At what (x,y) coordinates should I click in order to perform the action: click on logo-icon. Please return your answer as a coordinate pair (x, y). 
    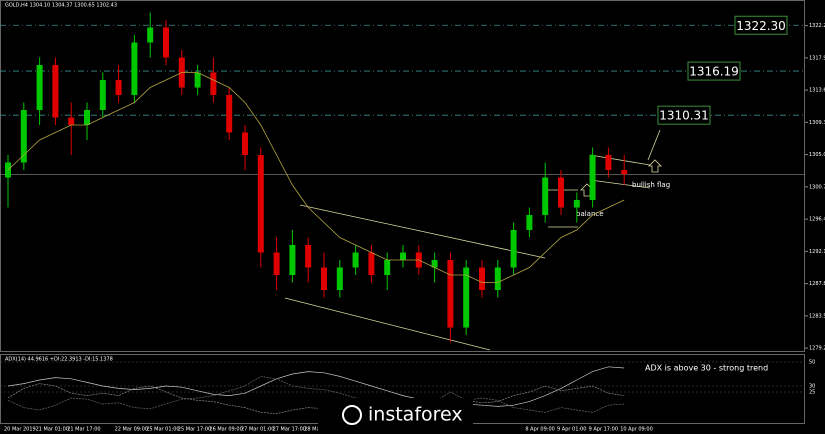
    Looking at the image, I should click on (352, 415).